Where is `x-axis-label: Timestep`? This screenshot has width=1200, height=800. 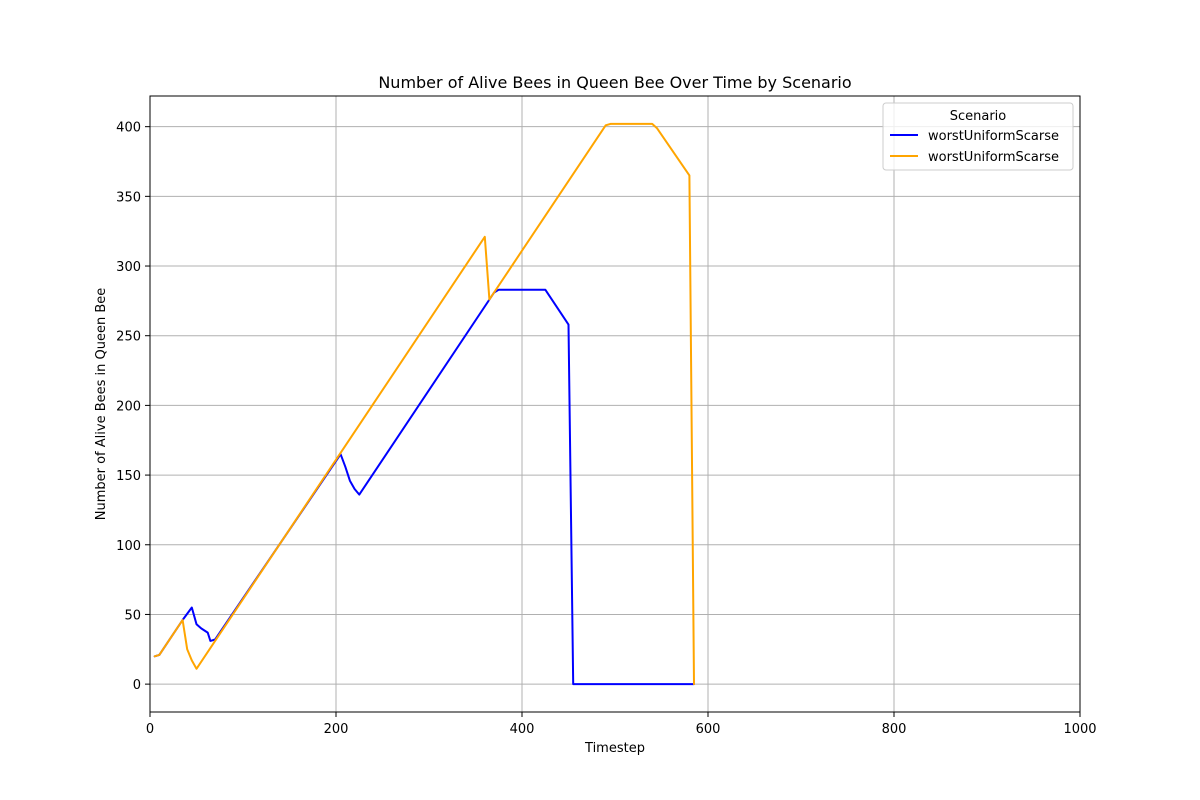
x-axis-label: Timestep is located at coordinates (614, 748).